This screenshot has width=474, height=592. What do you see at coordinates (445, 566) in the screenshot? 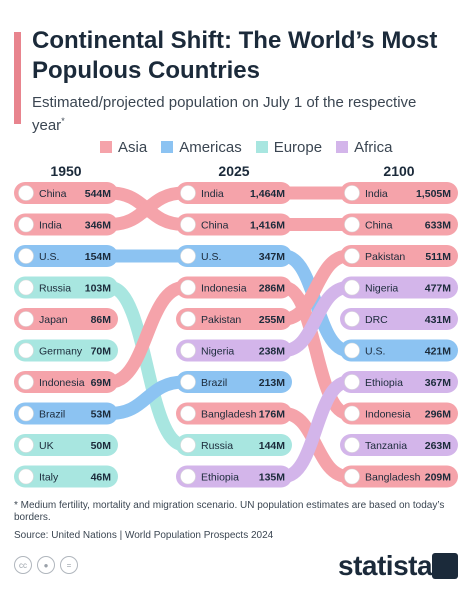
I see `brand-mark-icon` at bounding box center [445, 566].